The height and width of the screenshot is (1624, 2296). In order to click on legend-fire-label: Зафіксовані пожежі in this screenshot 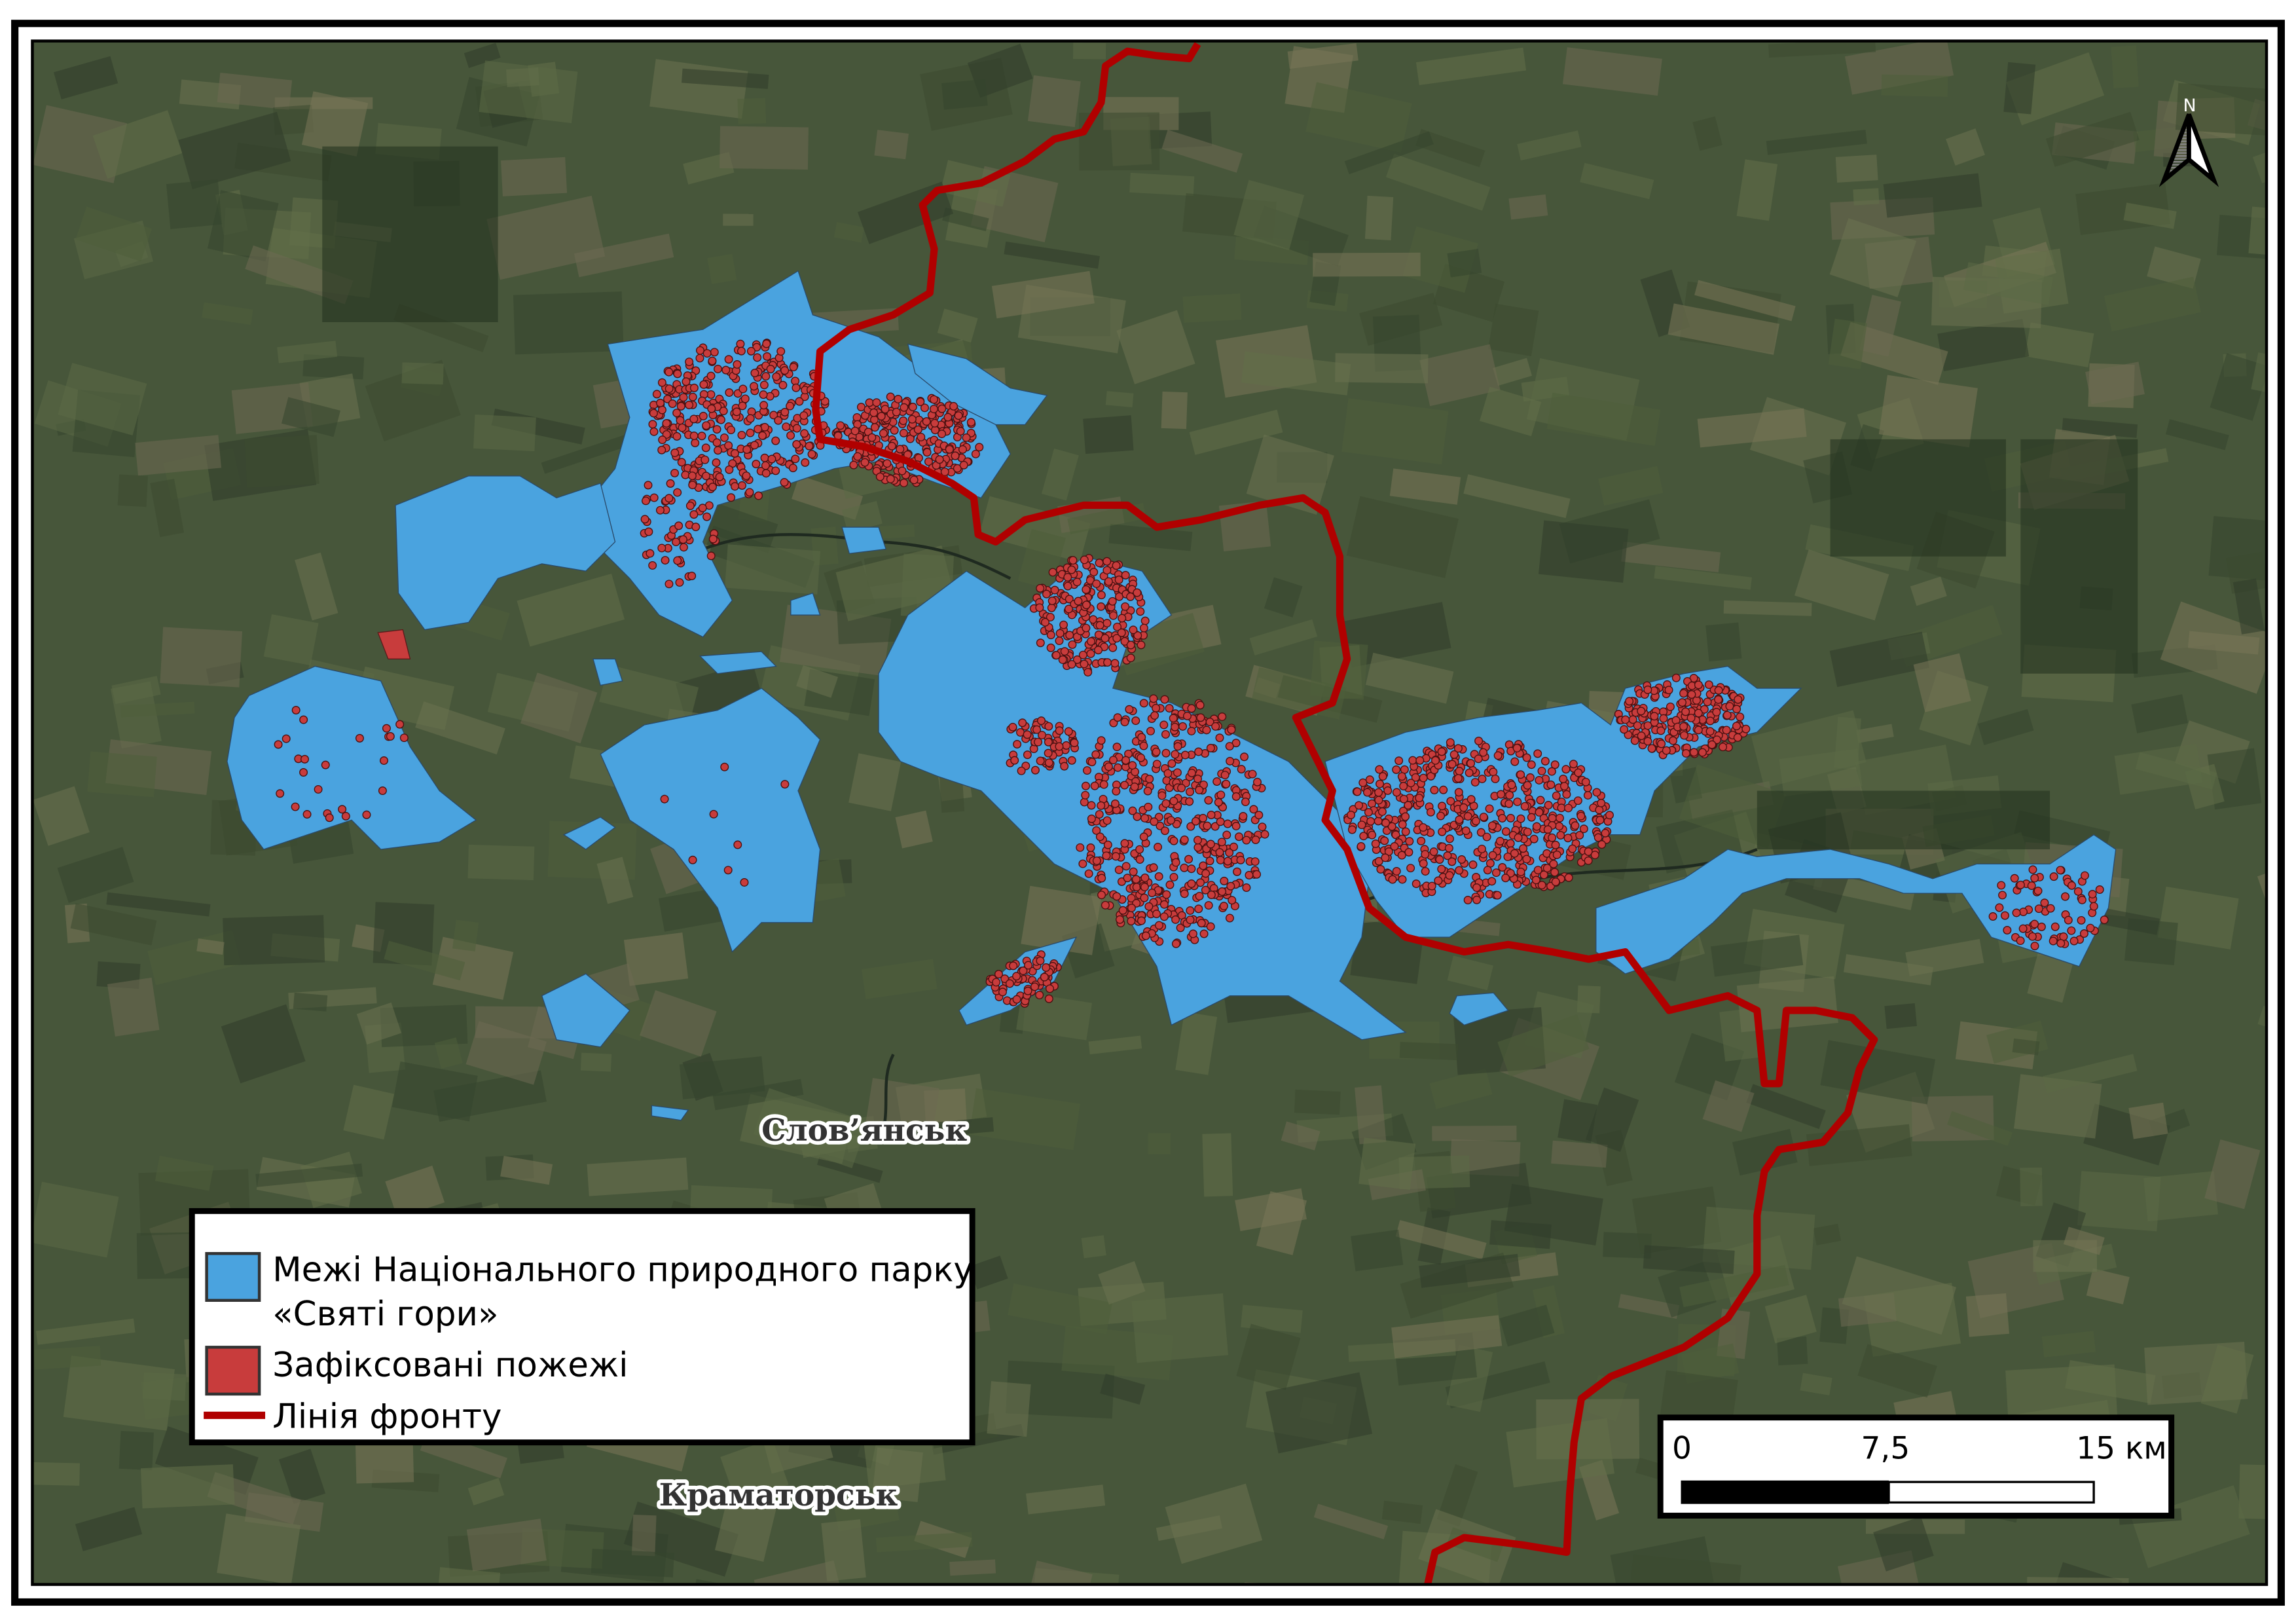, I will do `click(450, 1365)`.